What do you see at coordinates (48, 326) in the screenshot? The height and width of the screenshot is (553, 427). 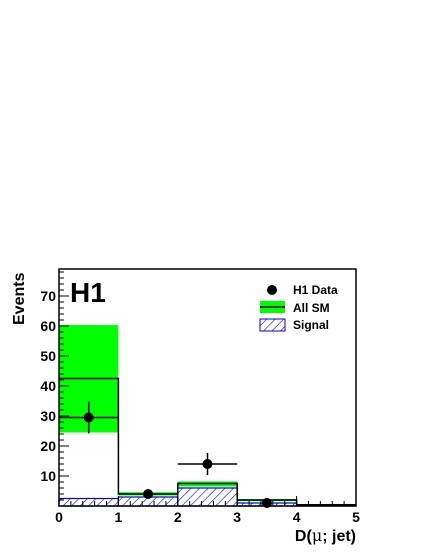 I see `y-tick-label: 60` at bounding box center [48, 326].